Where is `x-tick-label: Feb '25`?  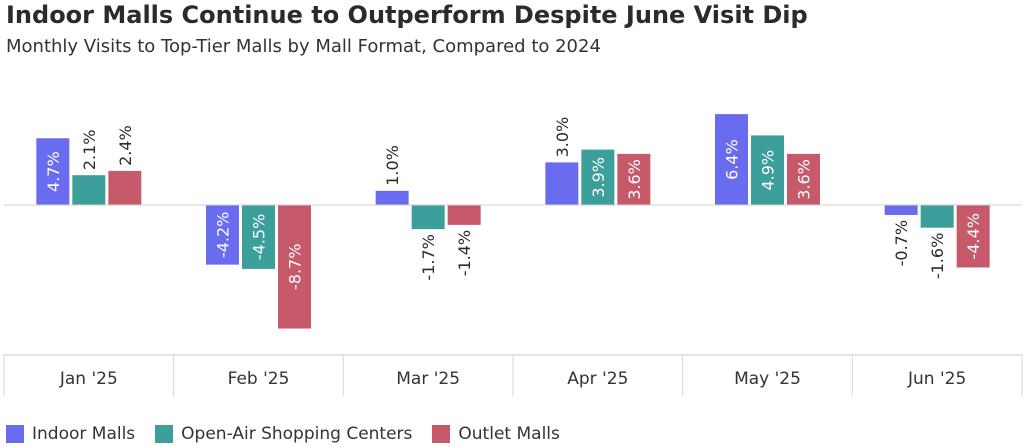 x-tick-label: Feb '25 is located at coordinates (259, 379).